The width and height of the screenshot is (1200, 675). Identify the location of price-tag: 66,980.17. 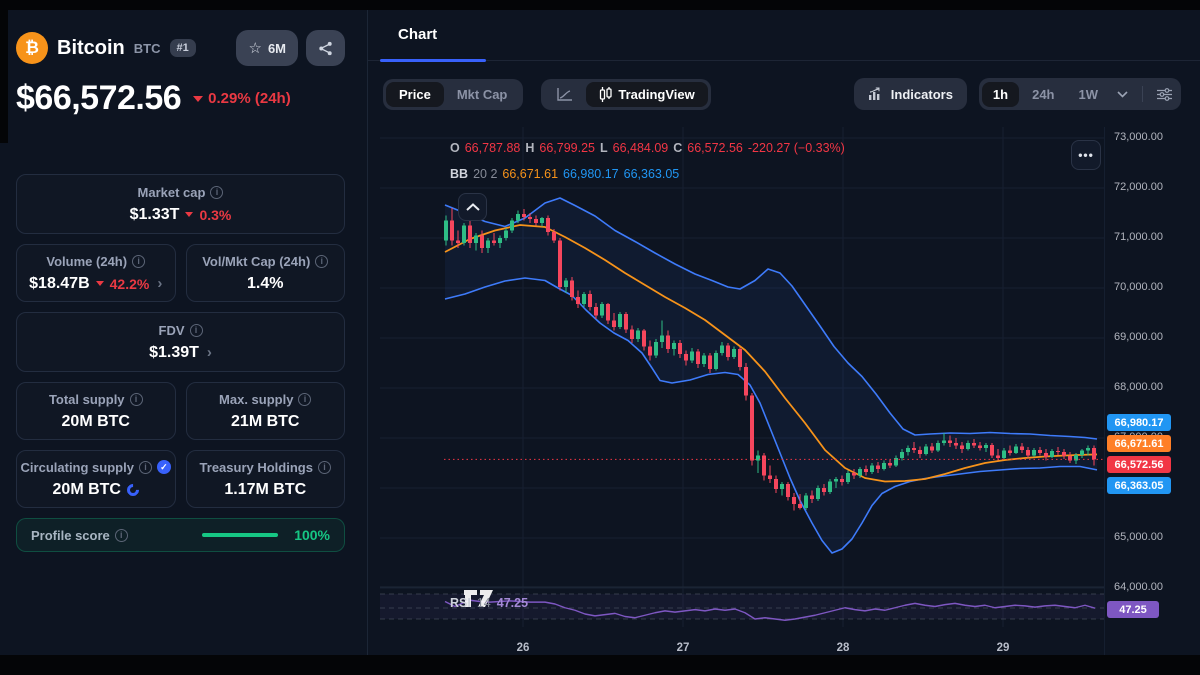
(1139, 422).